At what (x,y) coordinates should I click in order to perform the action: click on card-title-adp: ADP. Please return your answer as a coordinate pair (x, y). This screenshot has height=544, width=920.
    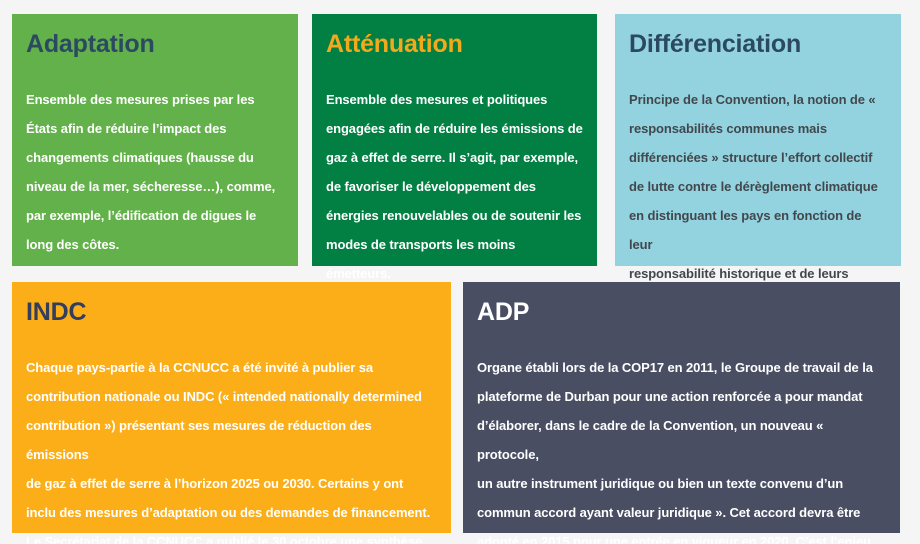
    Looking at the image, I should click on (503, 312).